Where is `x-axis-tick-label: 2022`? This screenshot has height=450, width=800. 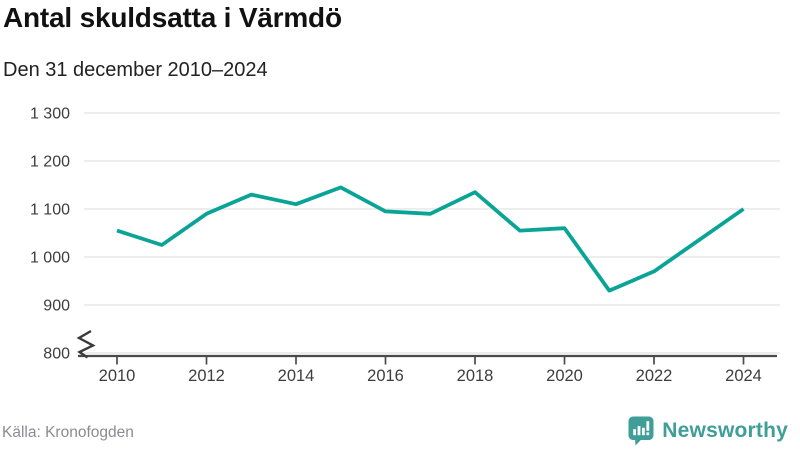 x-axis-tick-label: 2022 is located at coordinates (654, 376).